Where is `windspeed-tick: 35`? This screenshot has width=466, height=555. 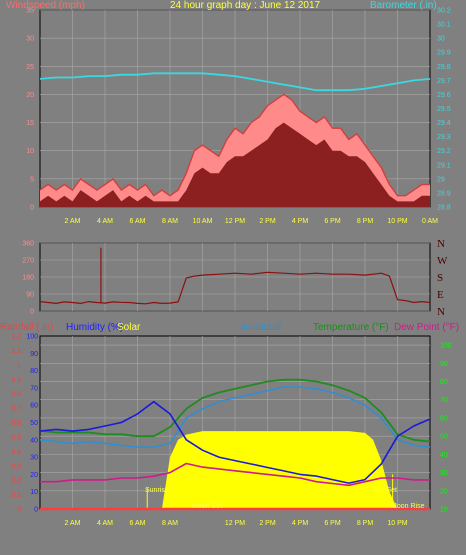 windspeed-tick: 35 is located at coordinates (30, 11).